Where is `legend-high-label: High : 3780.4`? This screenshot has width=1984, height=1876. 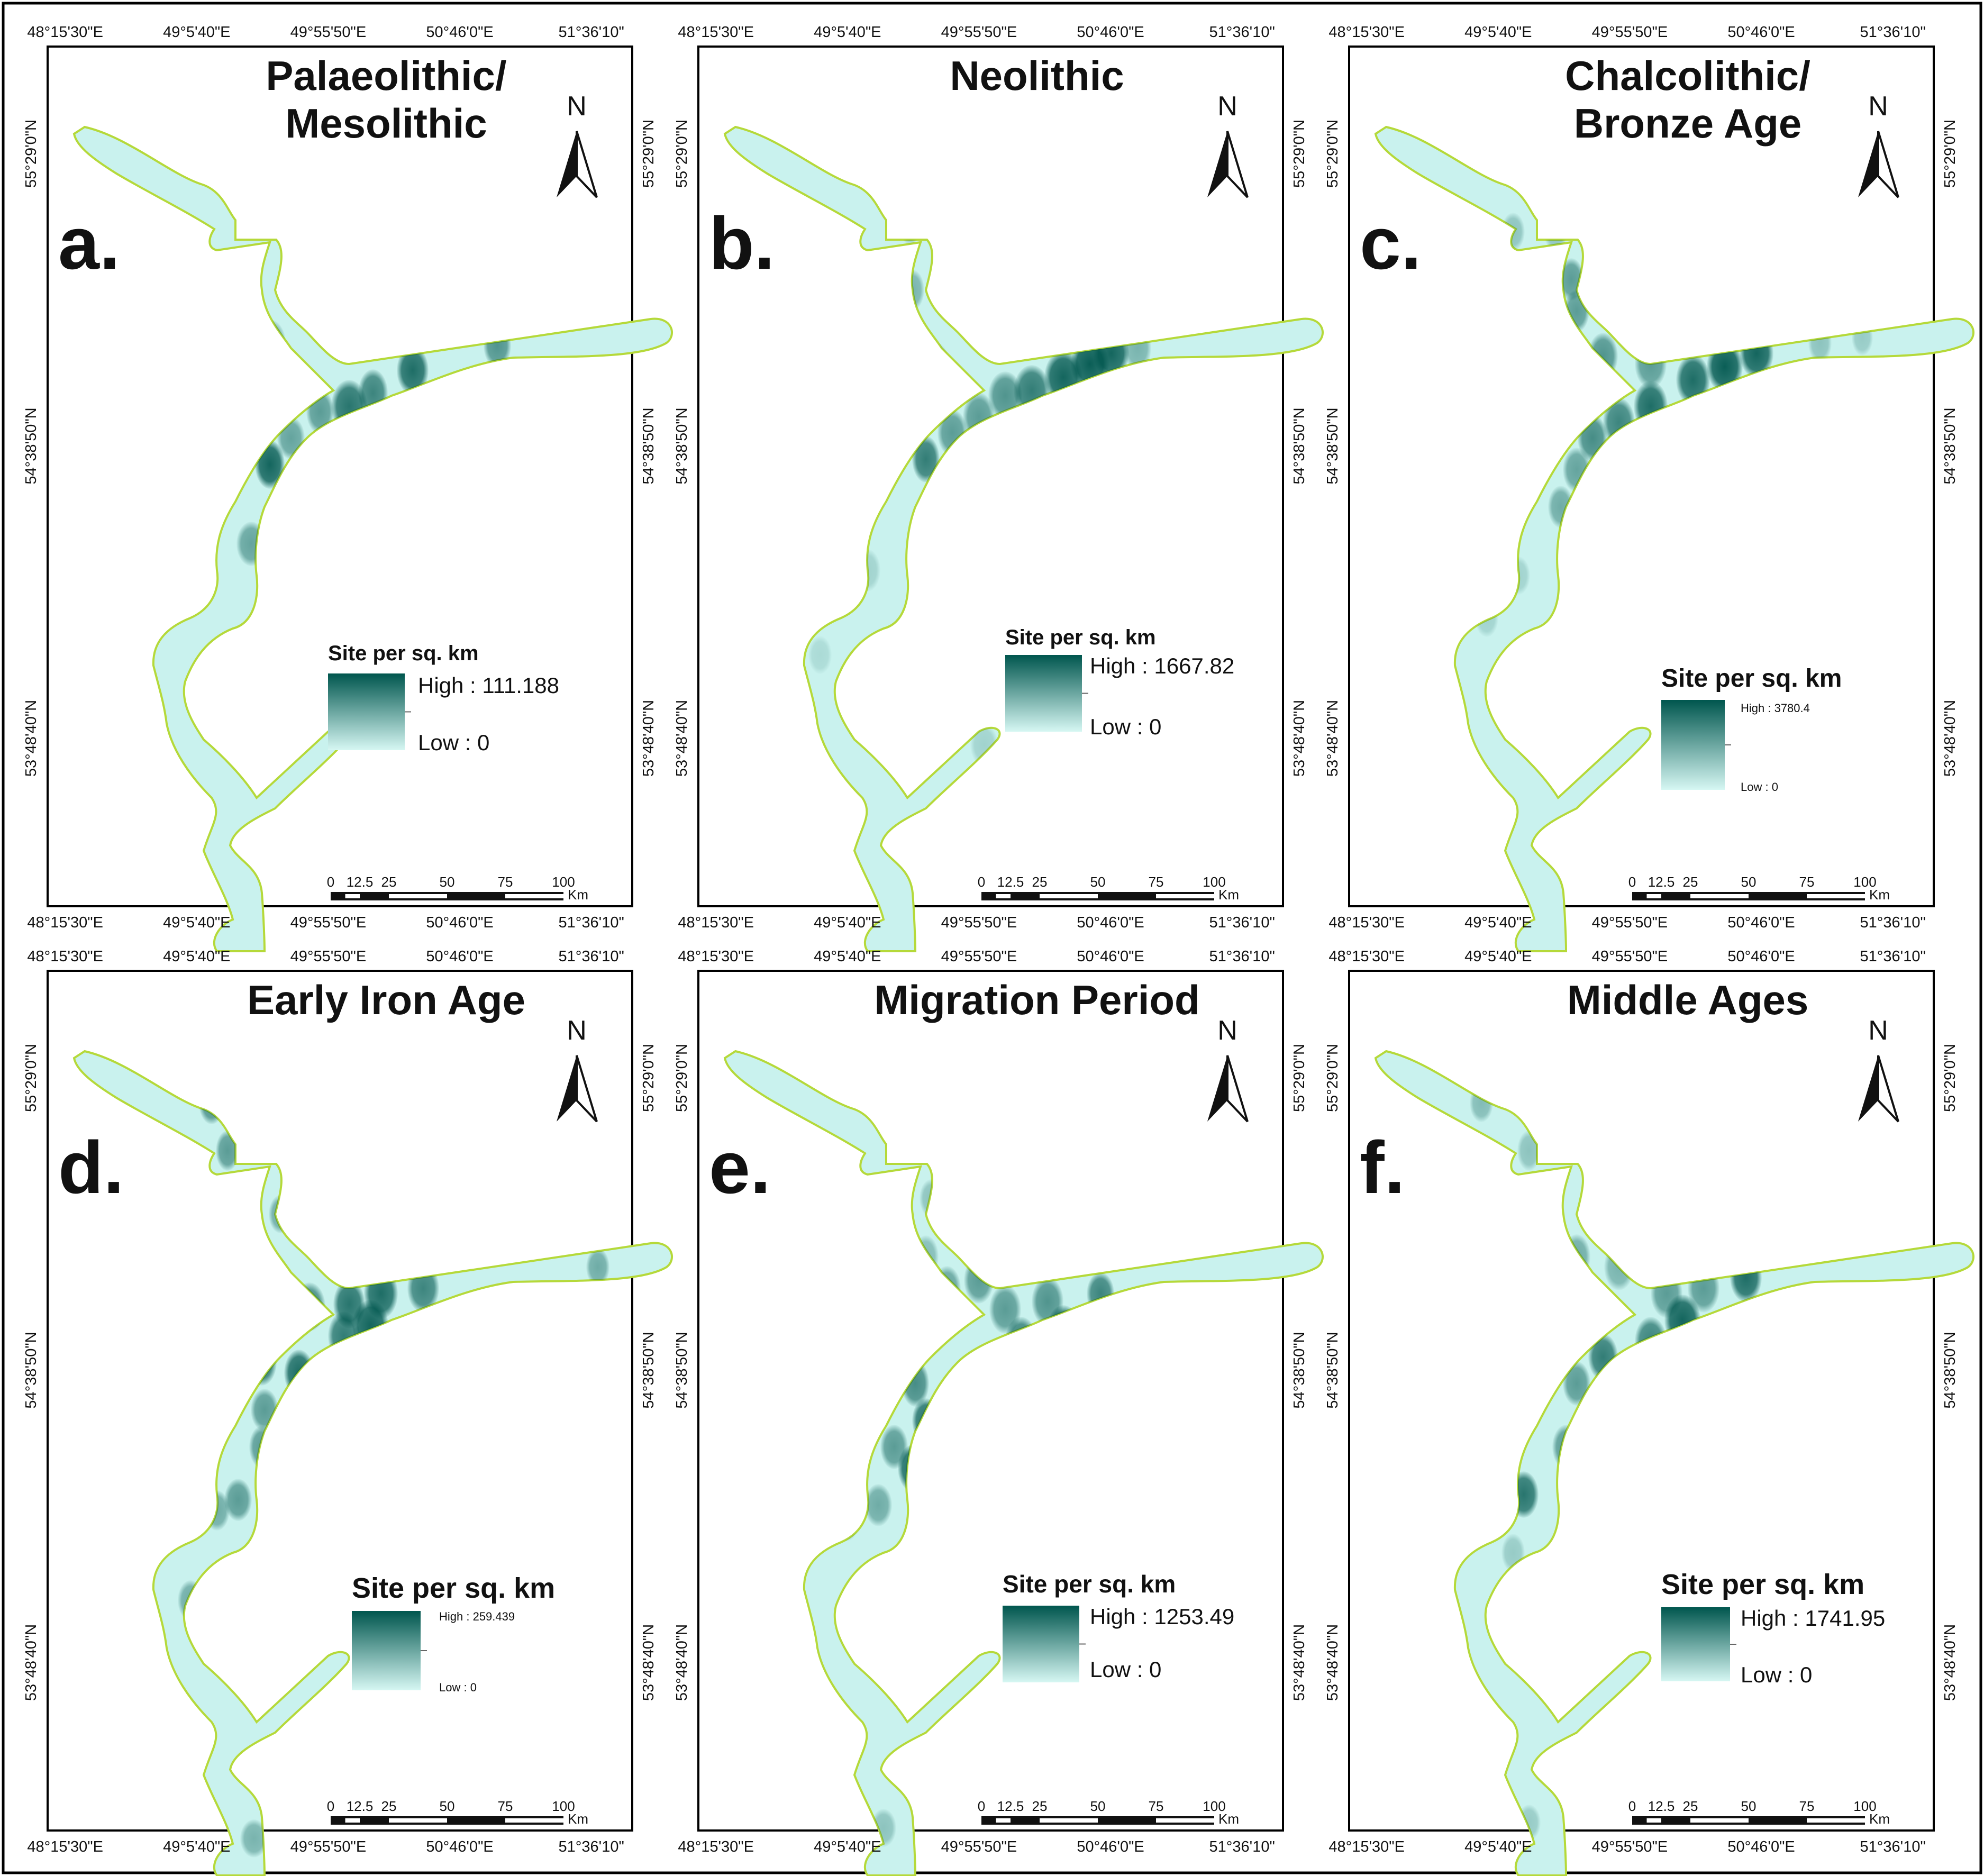
legend-high-label: High : 3780.4 is located at coordinates (1775, 709).